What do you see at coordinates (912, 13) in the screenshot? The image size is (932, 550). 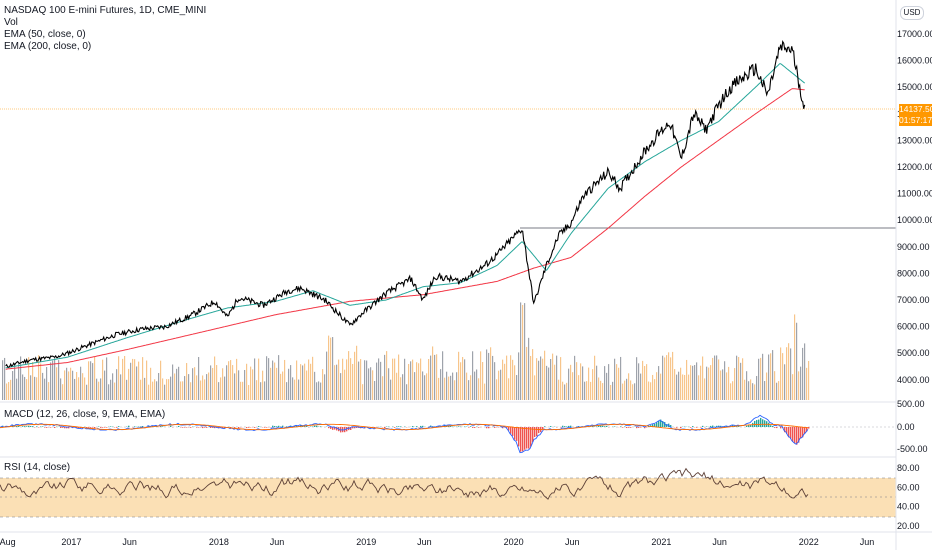 I see `currency-badge: USD` at bounding box center [912, 13].